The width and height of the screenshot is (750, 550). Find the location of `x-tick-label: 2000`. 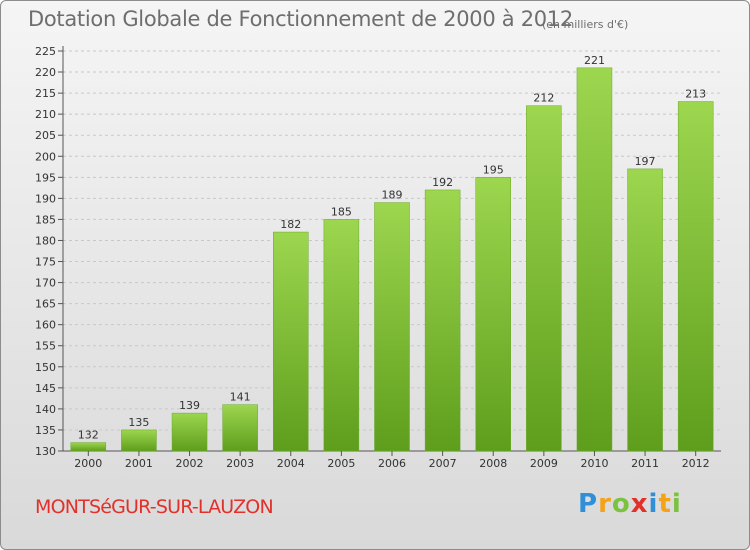

x-tick-label: 2000 is located at coordinates (88, 463).